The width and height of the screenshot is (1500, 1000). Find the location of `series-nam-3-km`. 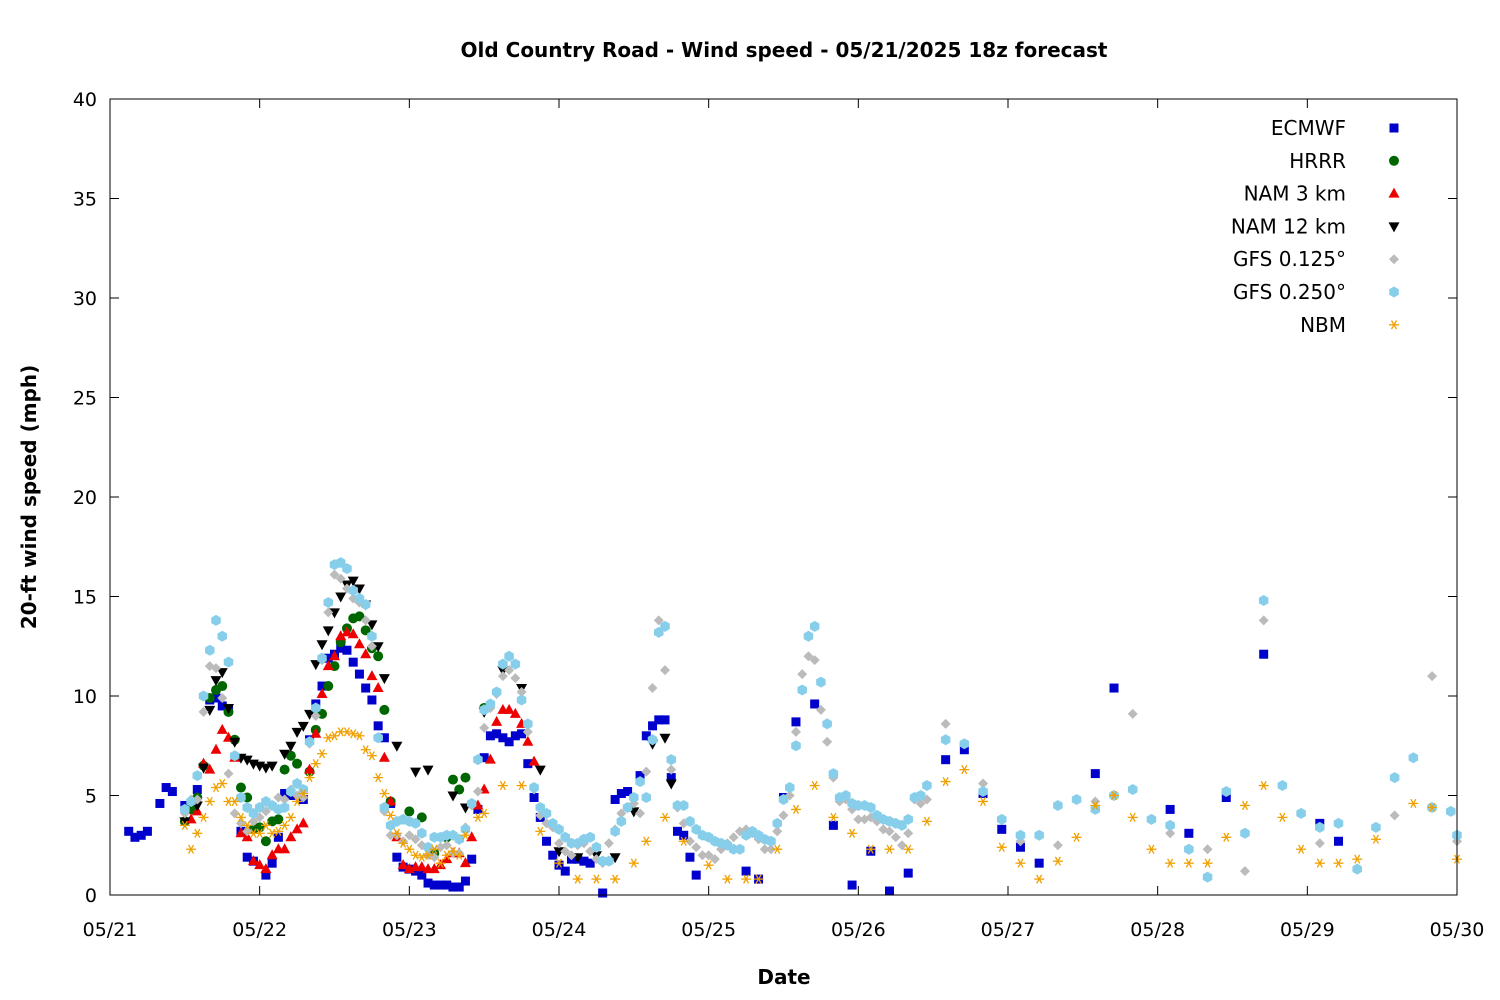

series-nam-3-km is located at coordinates (362, 750).